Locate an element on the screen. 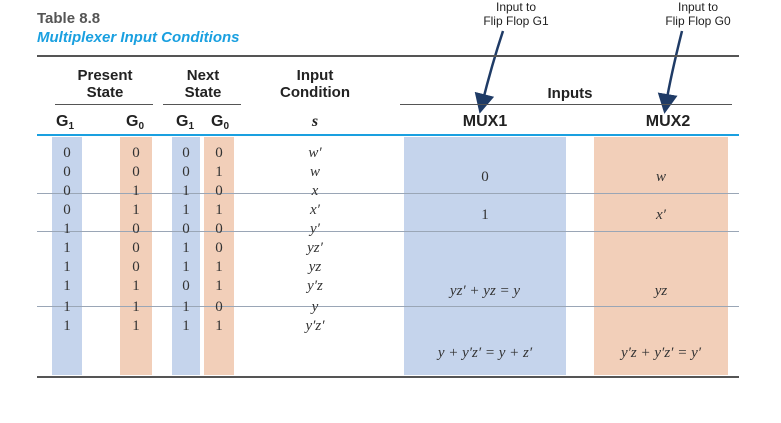 The height and width of the screenshot is (423, 781). rule-present-state is located at coordinates (104, 104).